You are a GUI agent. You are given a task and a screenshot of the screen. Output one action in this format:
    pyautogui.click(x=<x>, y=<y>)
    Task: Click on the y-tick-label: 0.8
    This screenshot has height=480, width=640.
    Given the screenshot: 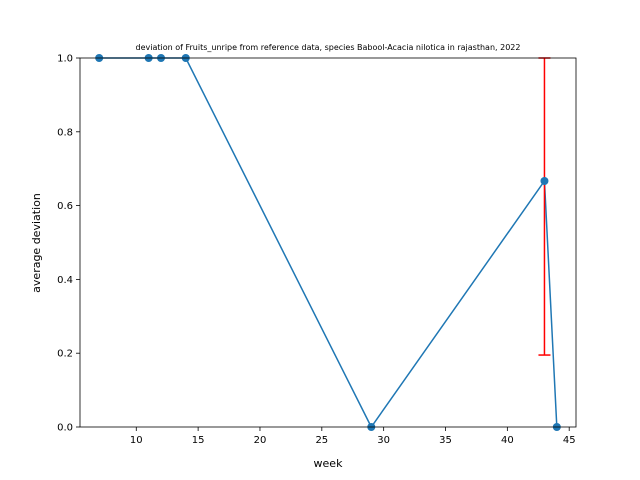 What is the action you would take?
    pyautogui.click(x=65, y=132)
    